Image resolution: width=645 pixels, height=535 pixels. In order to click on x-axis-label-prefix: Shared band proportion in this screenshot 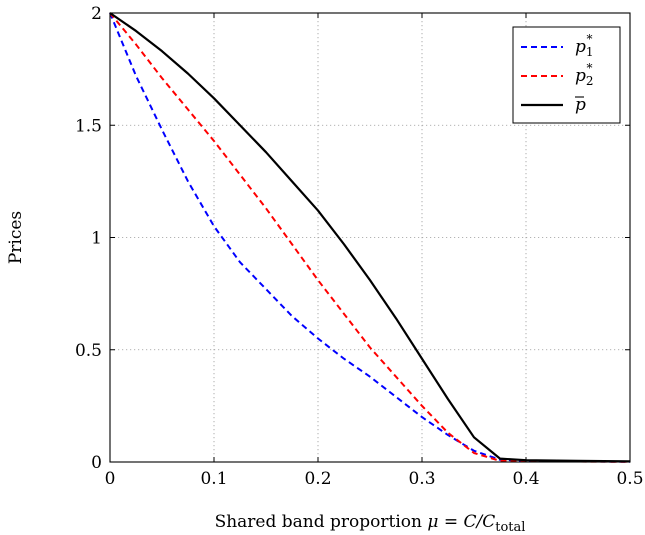, I will do `click(321, 522)`.